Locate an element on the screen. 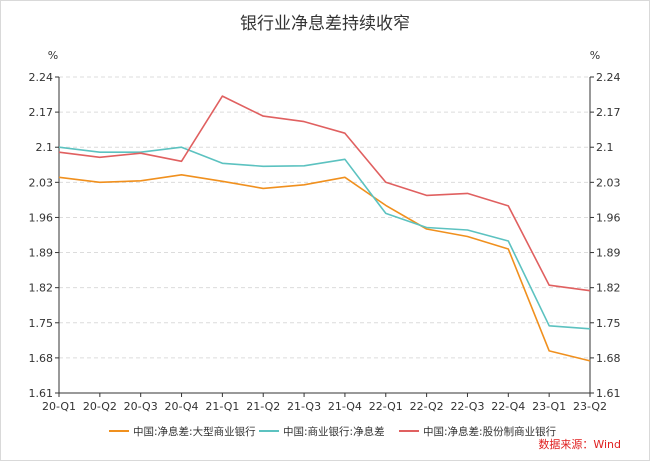  y-tick-label-left: 2.17 is located at coordinates (41, 112).